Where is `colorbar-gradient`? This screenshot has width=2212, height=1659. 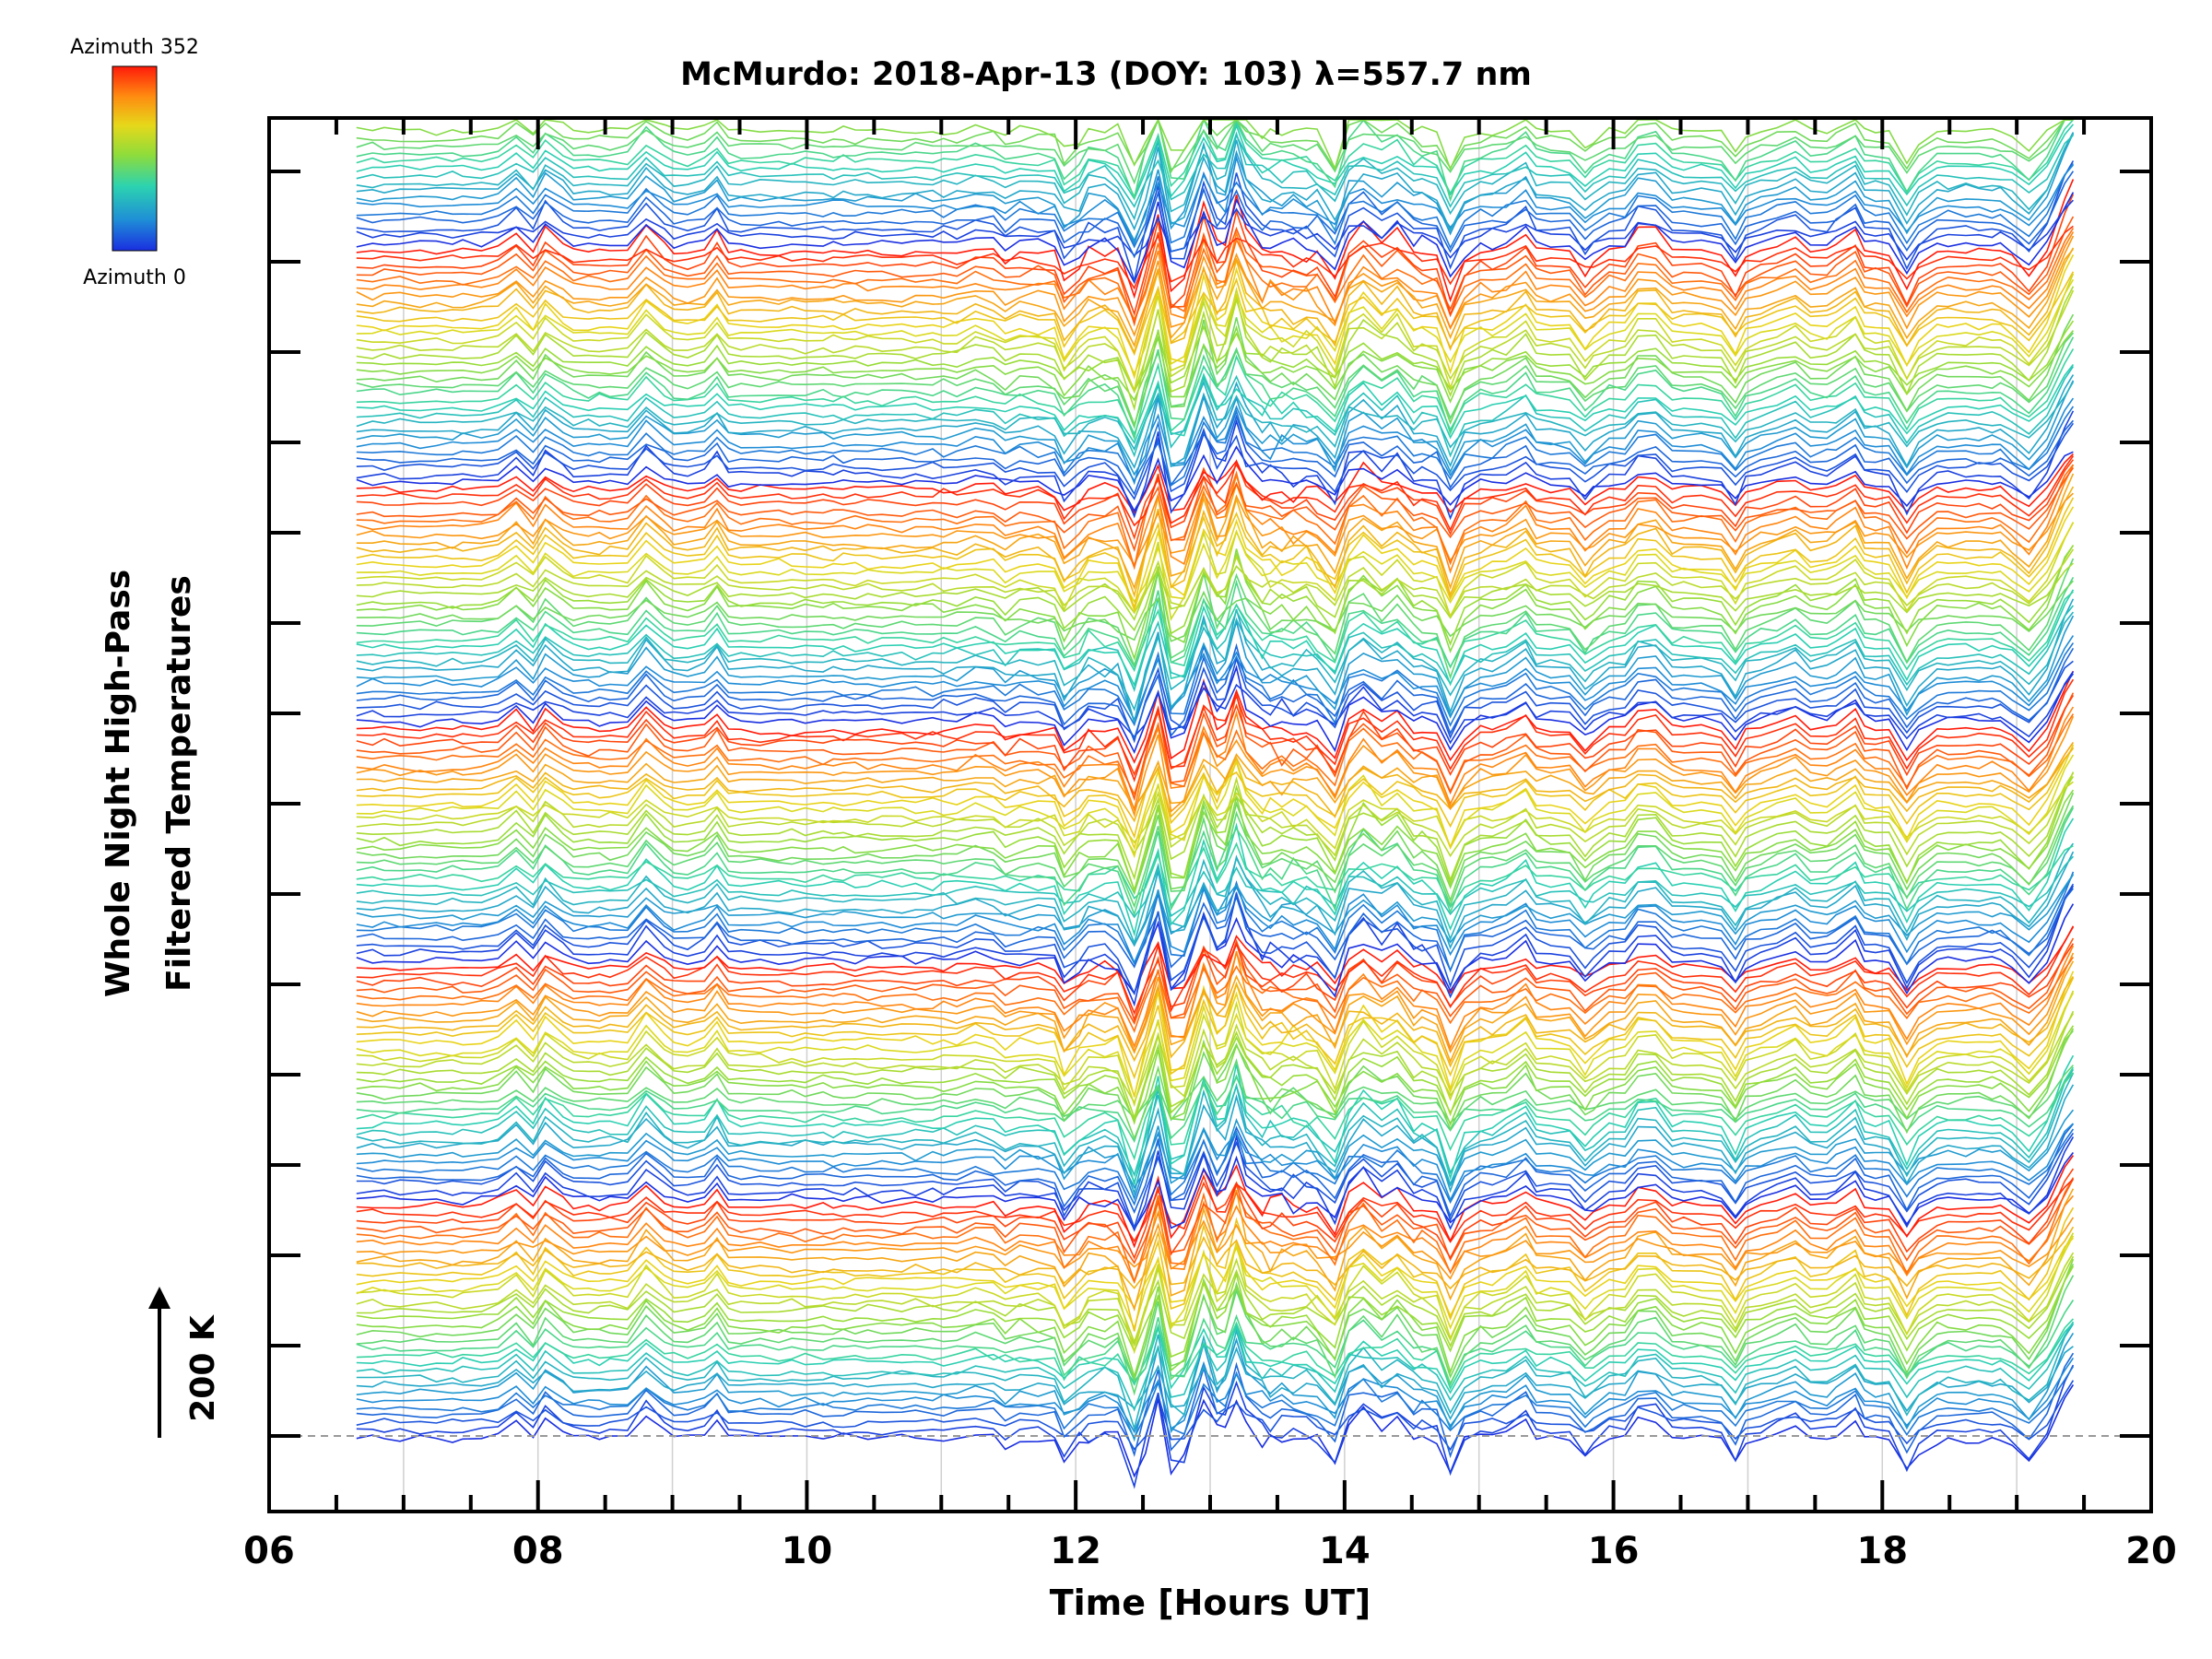
colorbar-gradient is located at coordinates (135, 158).